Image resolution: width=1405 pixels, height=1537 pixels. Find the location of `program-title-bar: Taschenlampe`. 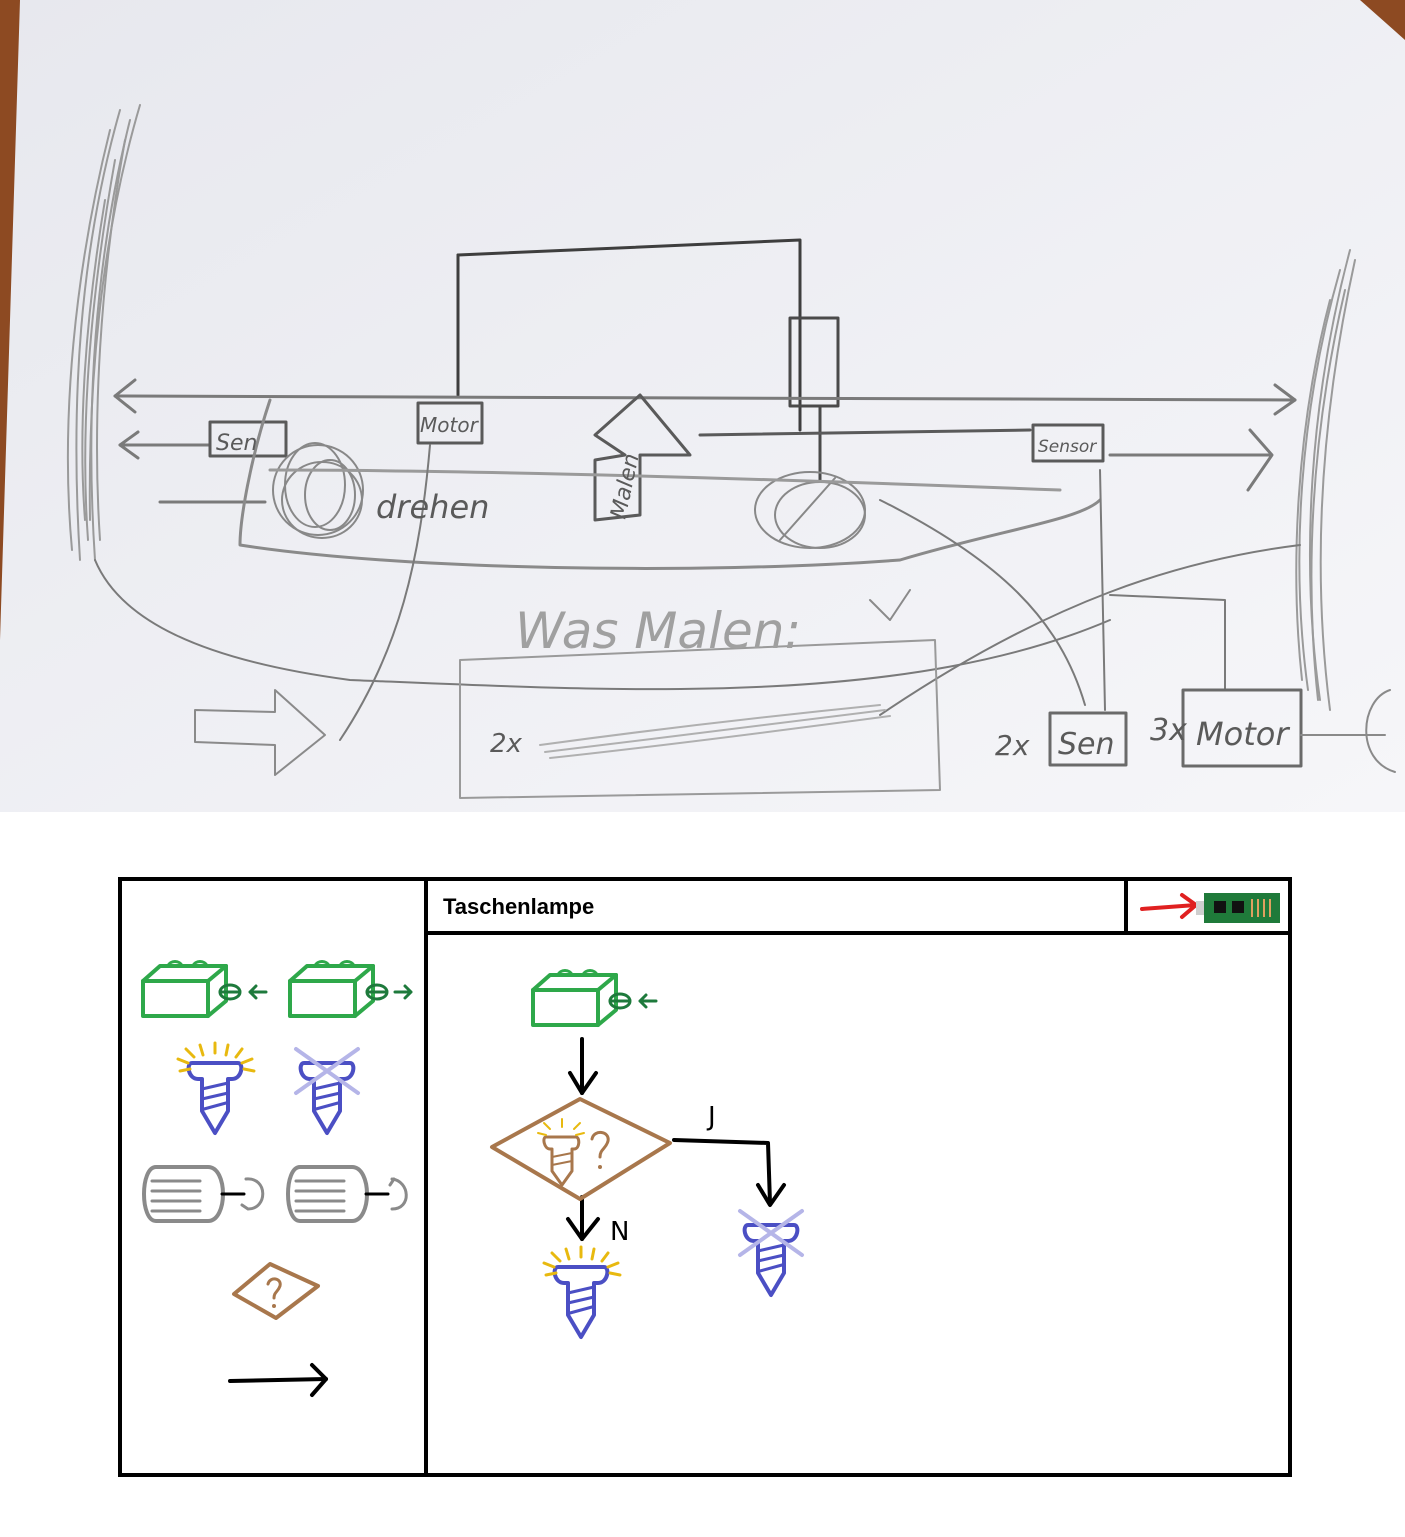

program-title-bar: Taschenlampe is located at coordinates (858, 908).